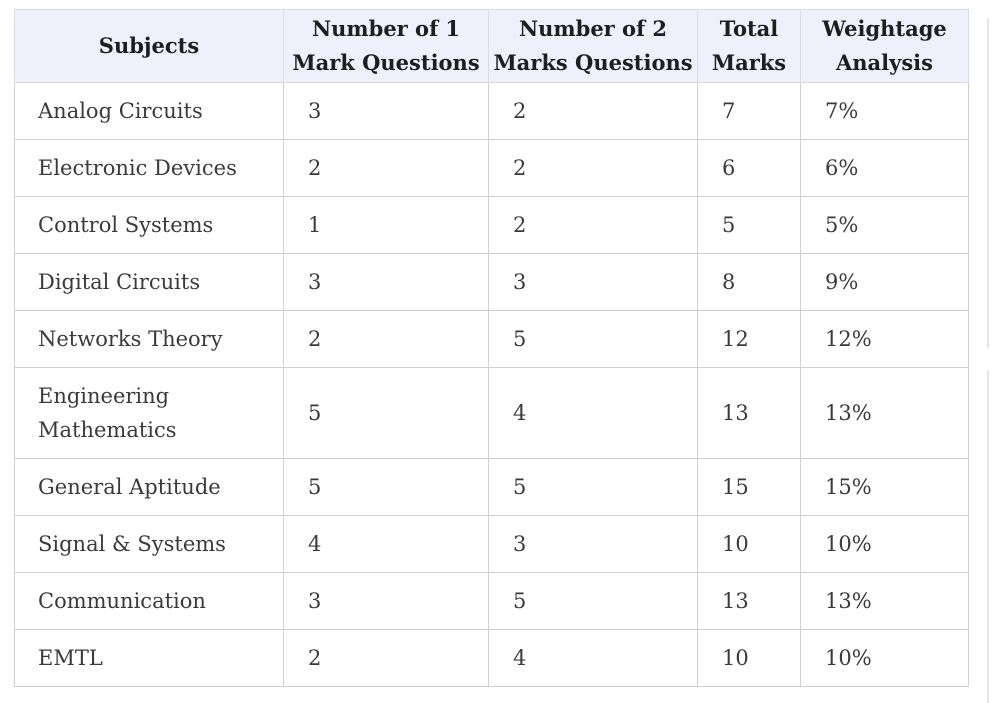  Describe the element at coordinates (749, 339) in the screenshot. I see `total-marks-cell: 12` at that location.